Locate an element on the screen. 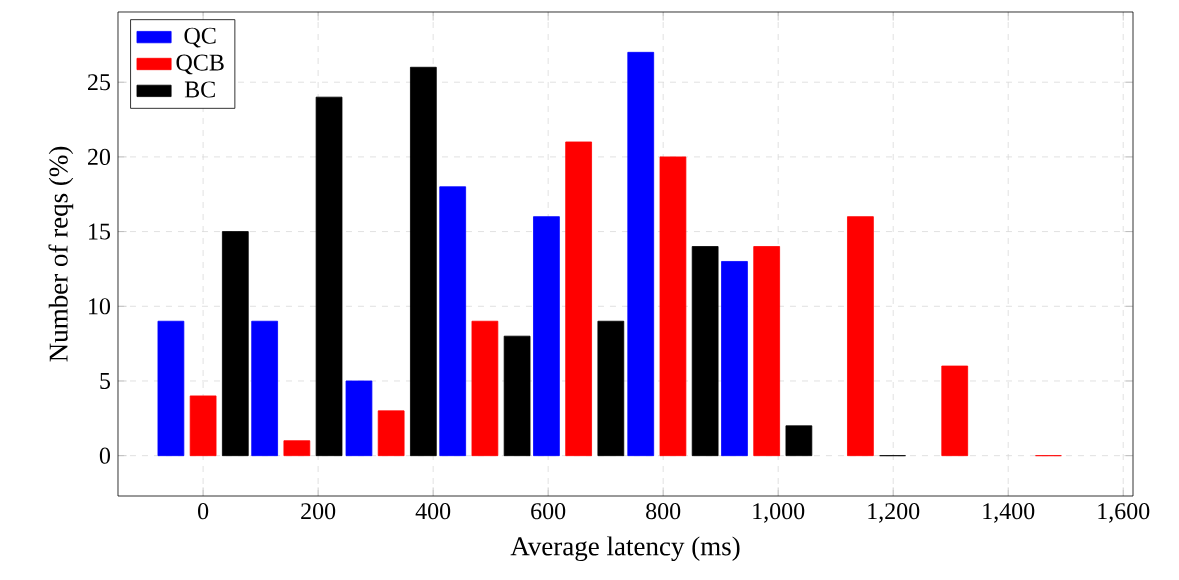  x-tick-label: 1,400 is located at coordinates (1009, 513).